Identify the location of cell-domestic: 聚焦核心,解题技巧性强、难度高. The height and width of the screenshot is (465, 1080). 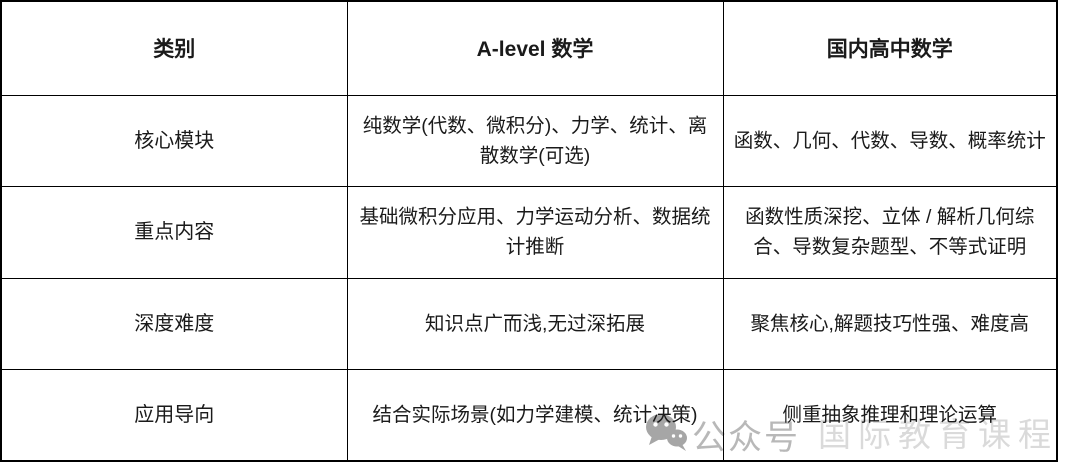
(890, 323).